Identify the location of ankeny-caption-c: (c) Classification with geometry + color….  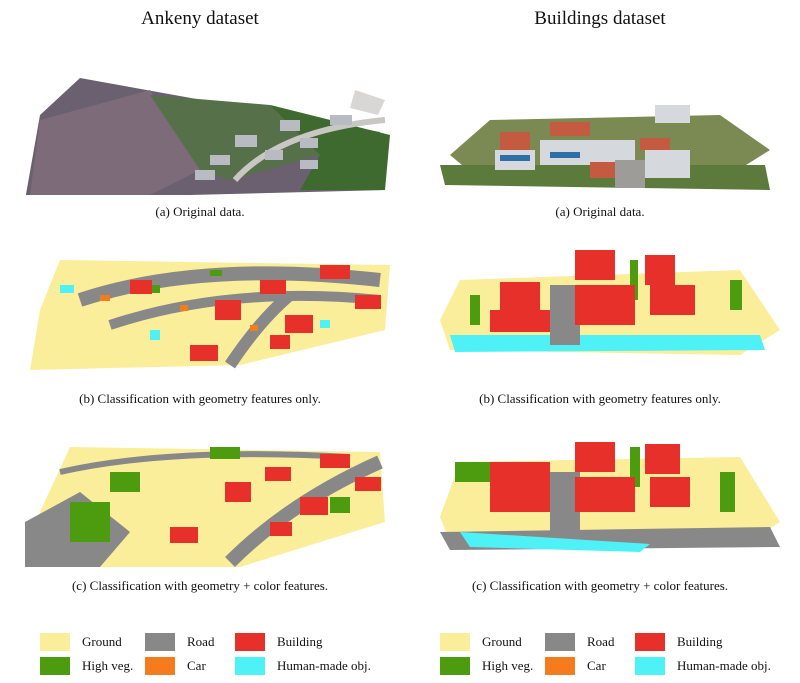
(200, 585).